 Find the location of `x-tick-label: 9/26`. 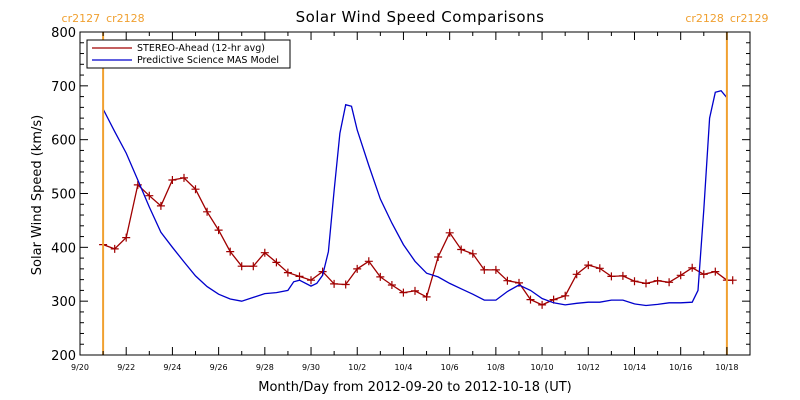

x-tick-label: 9/26 is located at coordinates (219, 367).